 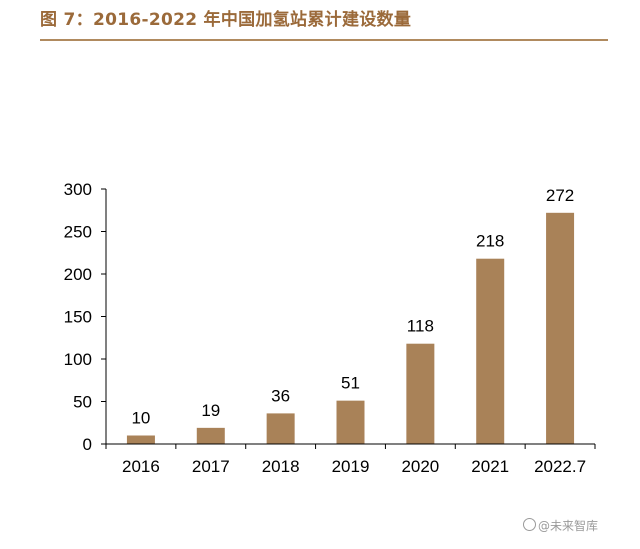 I want to click on y-tick-label: 200, so click(x=78, y=274).